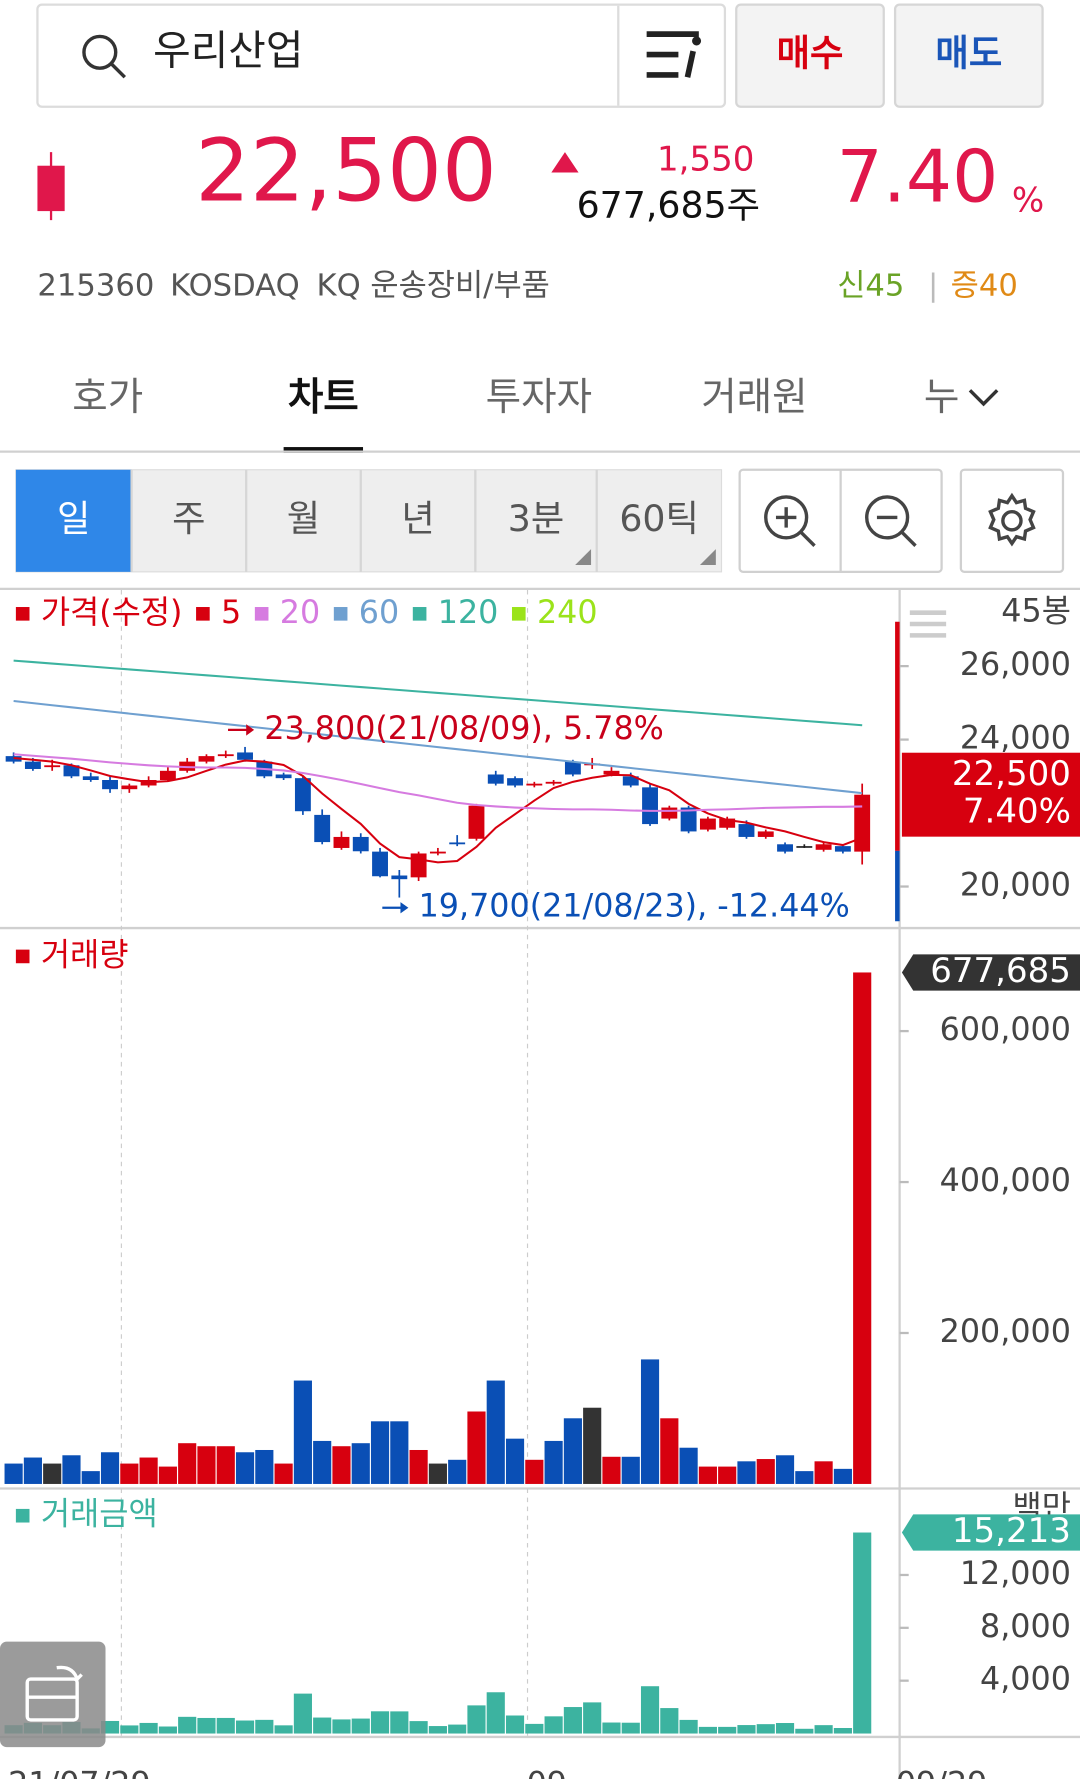 The image size is (1080, 1779). Describe the element at coordinates (1028, 201) in the screenshot. I see `percent-sign: %` at that location.